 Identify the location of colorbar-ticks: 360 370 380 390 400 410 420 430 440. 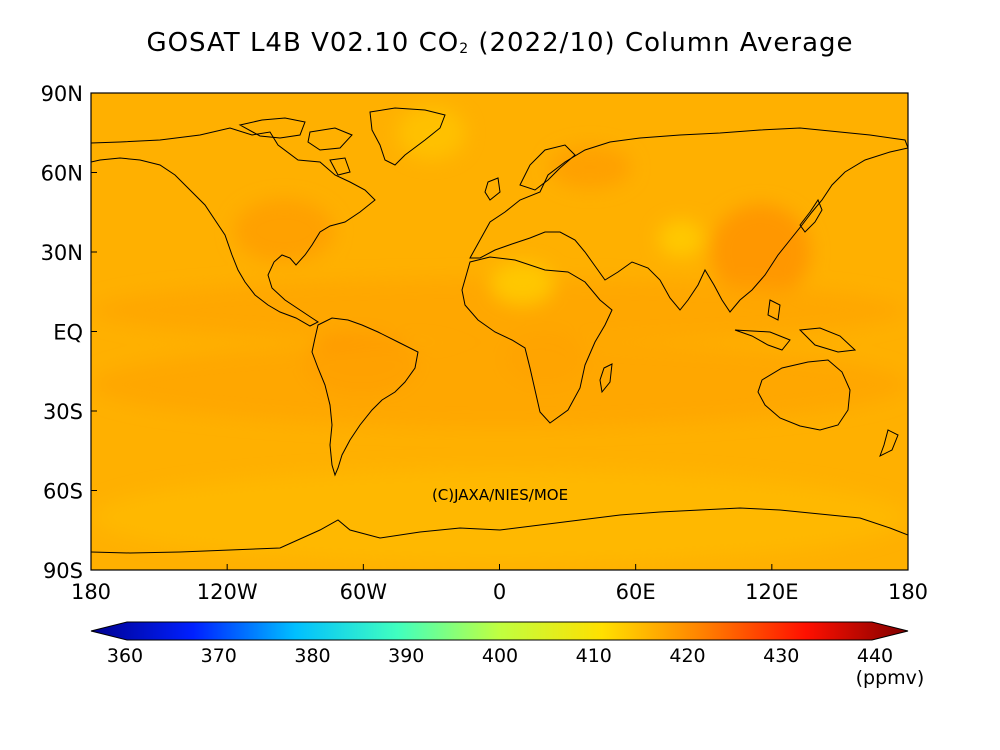
(500, 656).